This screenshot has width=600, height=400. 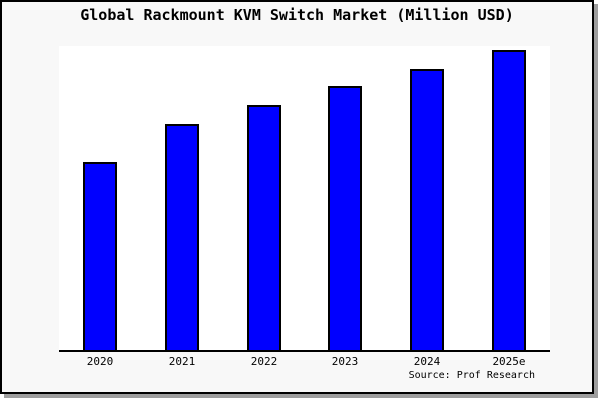 What do you see at coordinates (427, 209) in the screenshot?
I see `bar-2024` at bounding box center [427, 209].